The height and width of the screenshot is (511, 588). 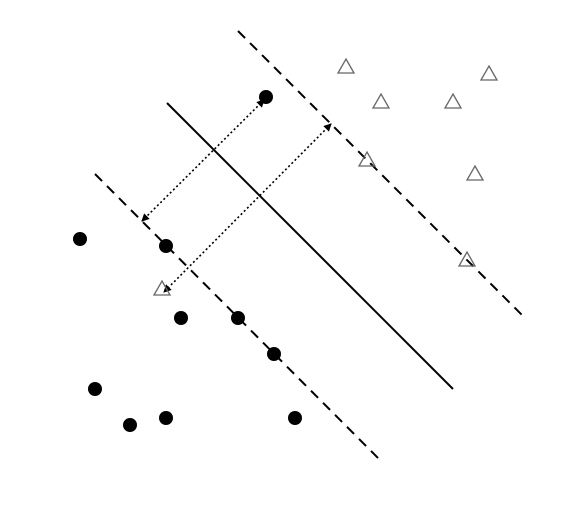 I want to click on margin-arrows, so click(x=236, y=196).